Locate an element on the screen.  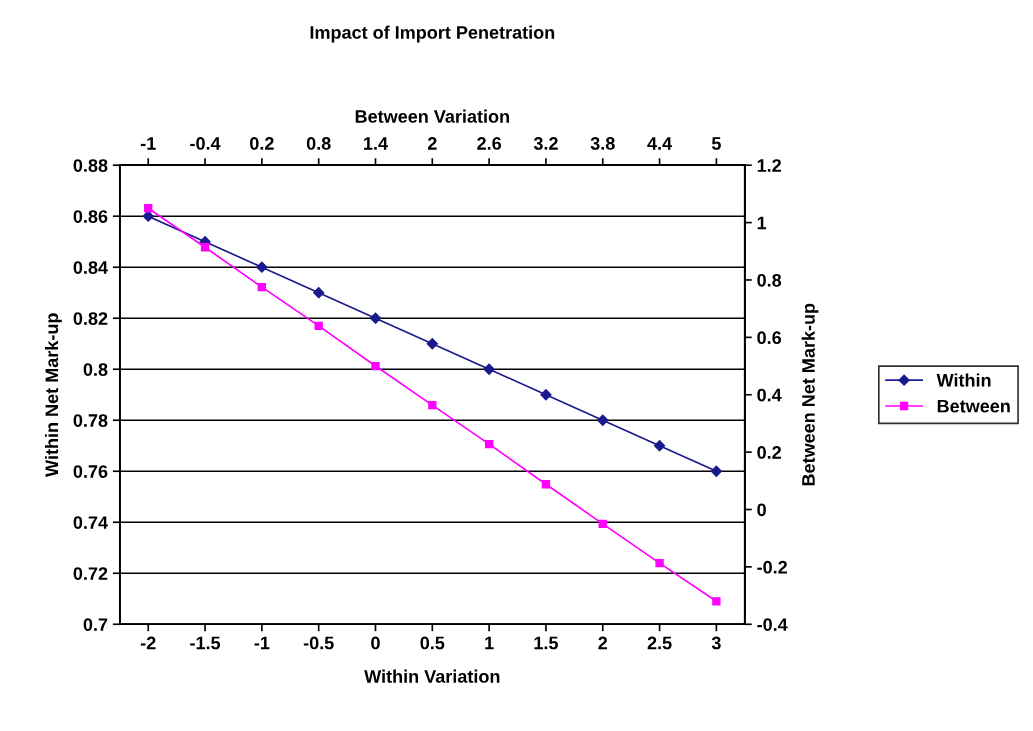
legend-label: Between is located at coordinates (973, 406).